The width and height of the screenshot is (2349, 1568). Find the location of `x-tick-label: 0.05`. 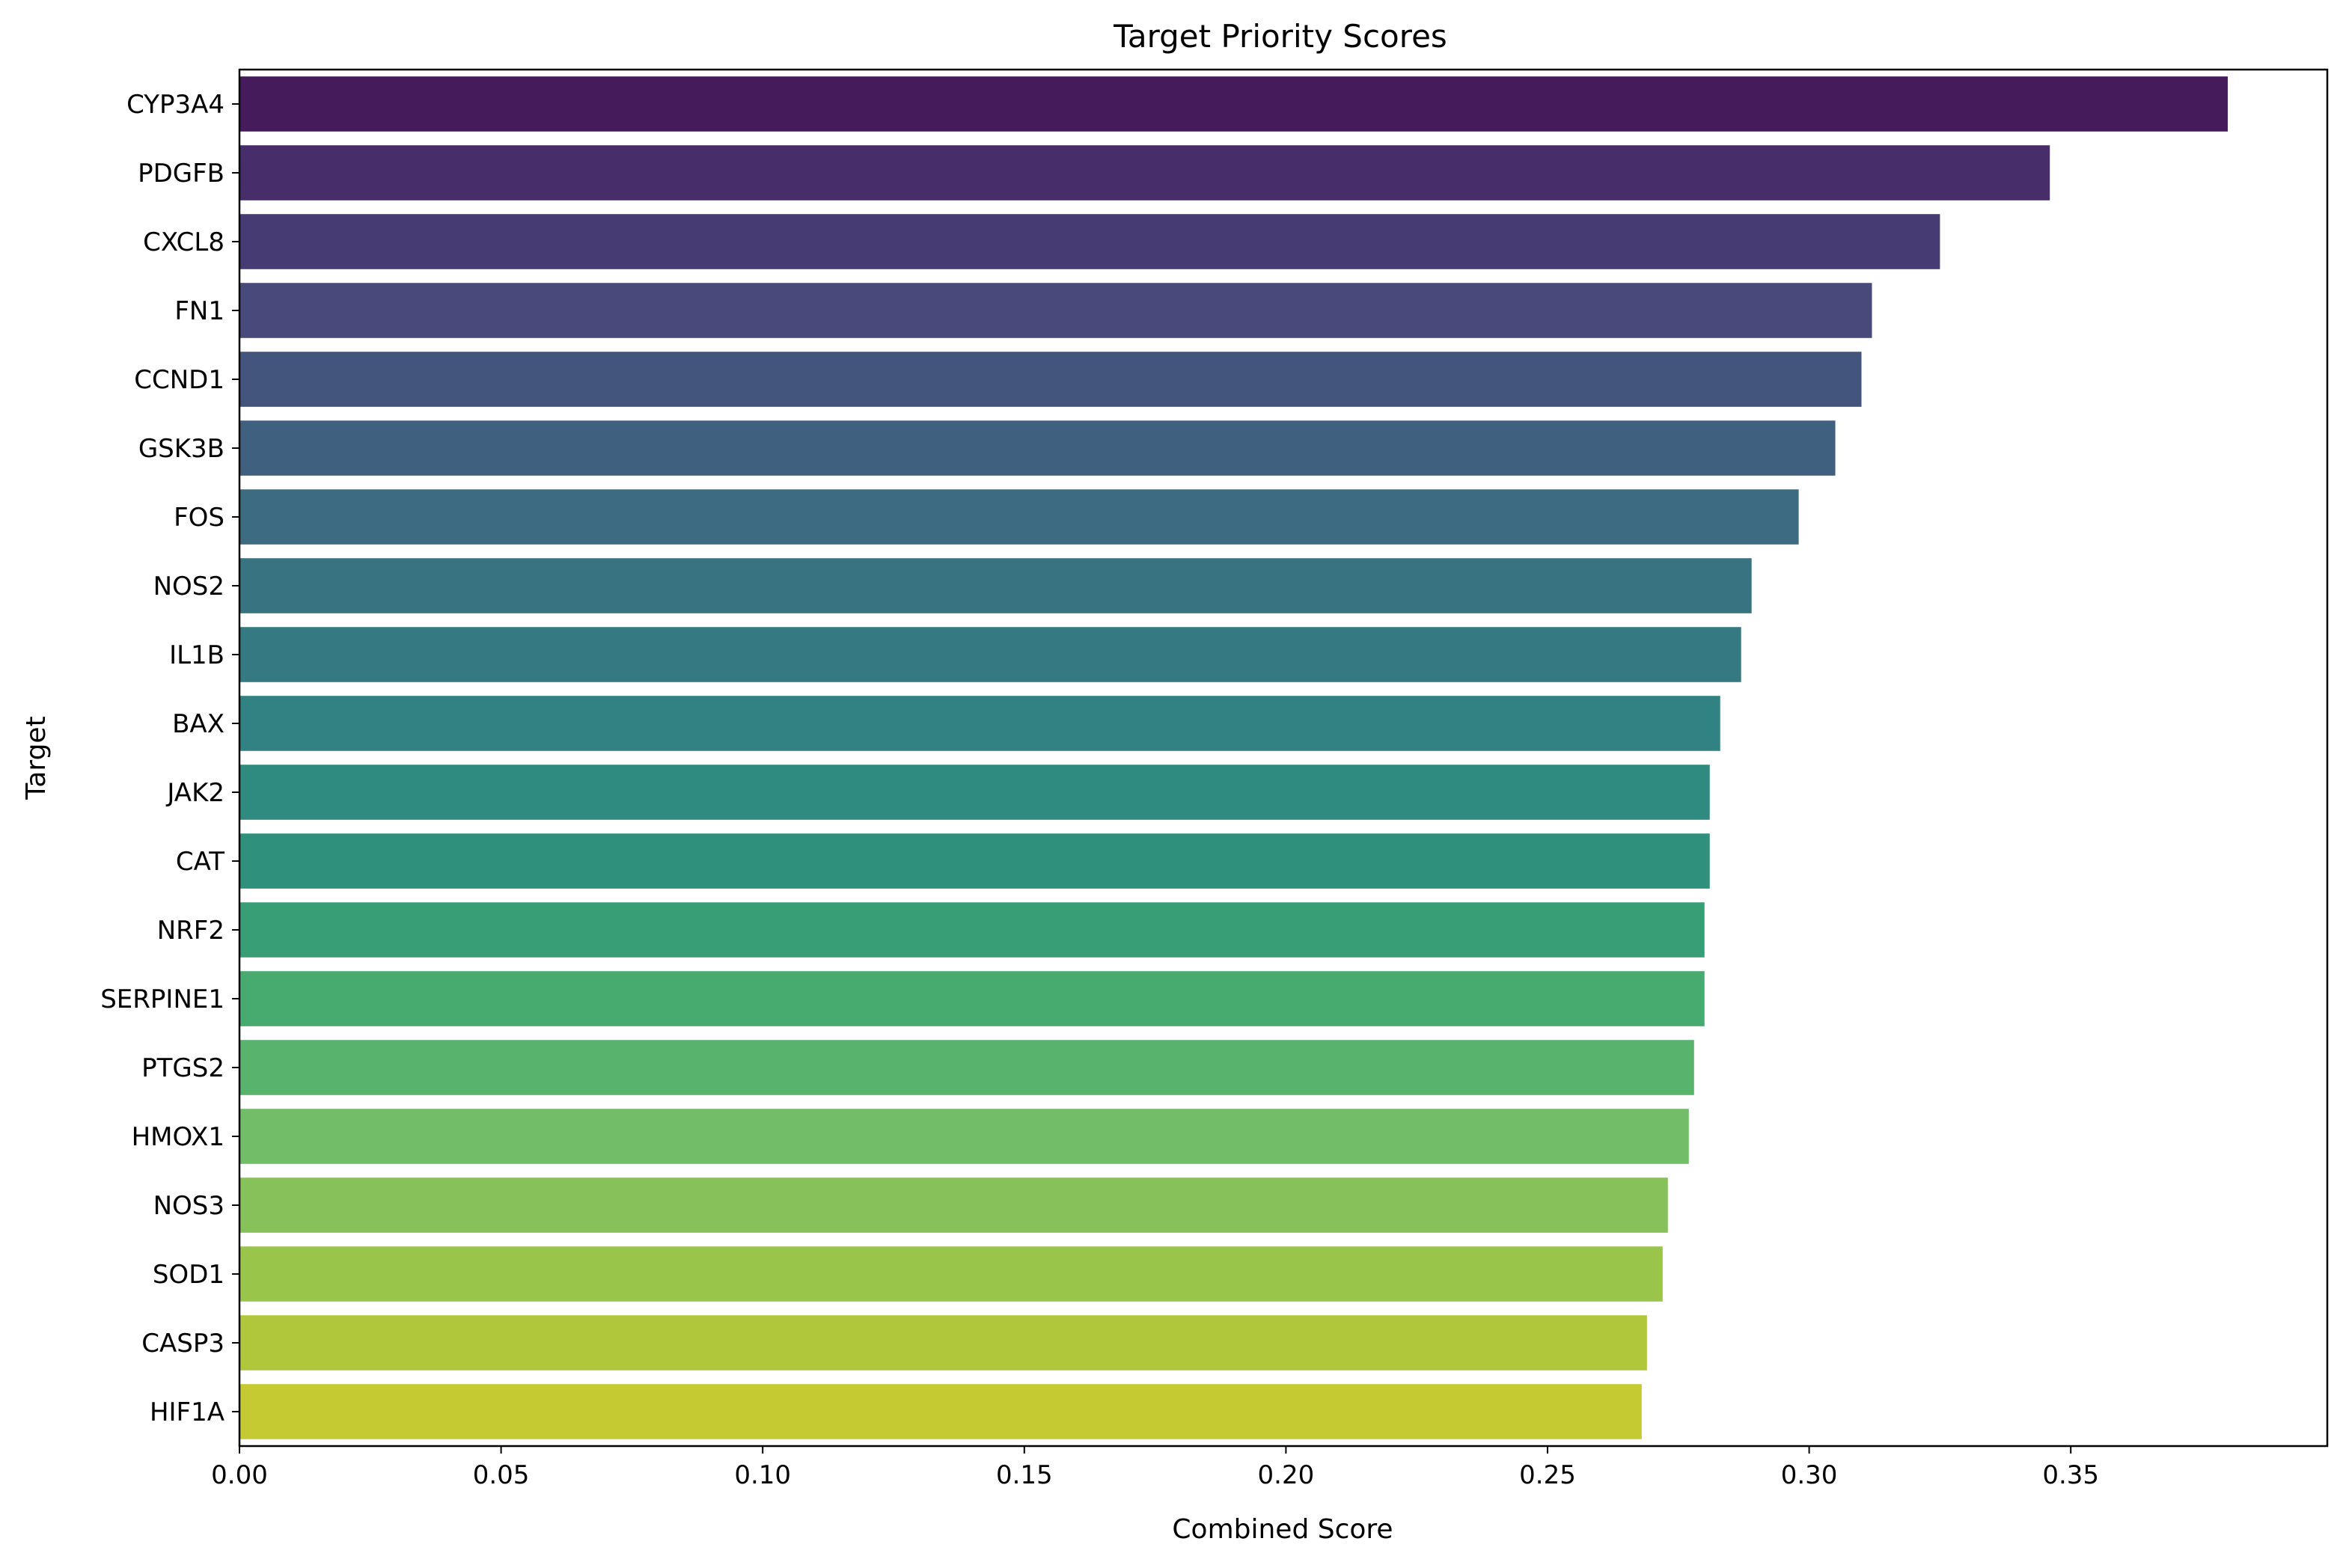

x-tick-label: 0.05 is located at coordinates (501, 1475).